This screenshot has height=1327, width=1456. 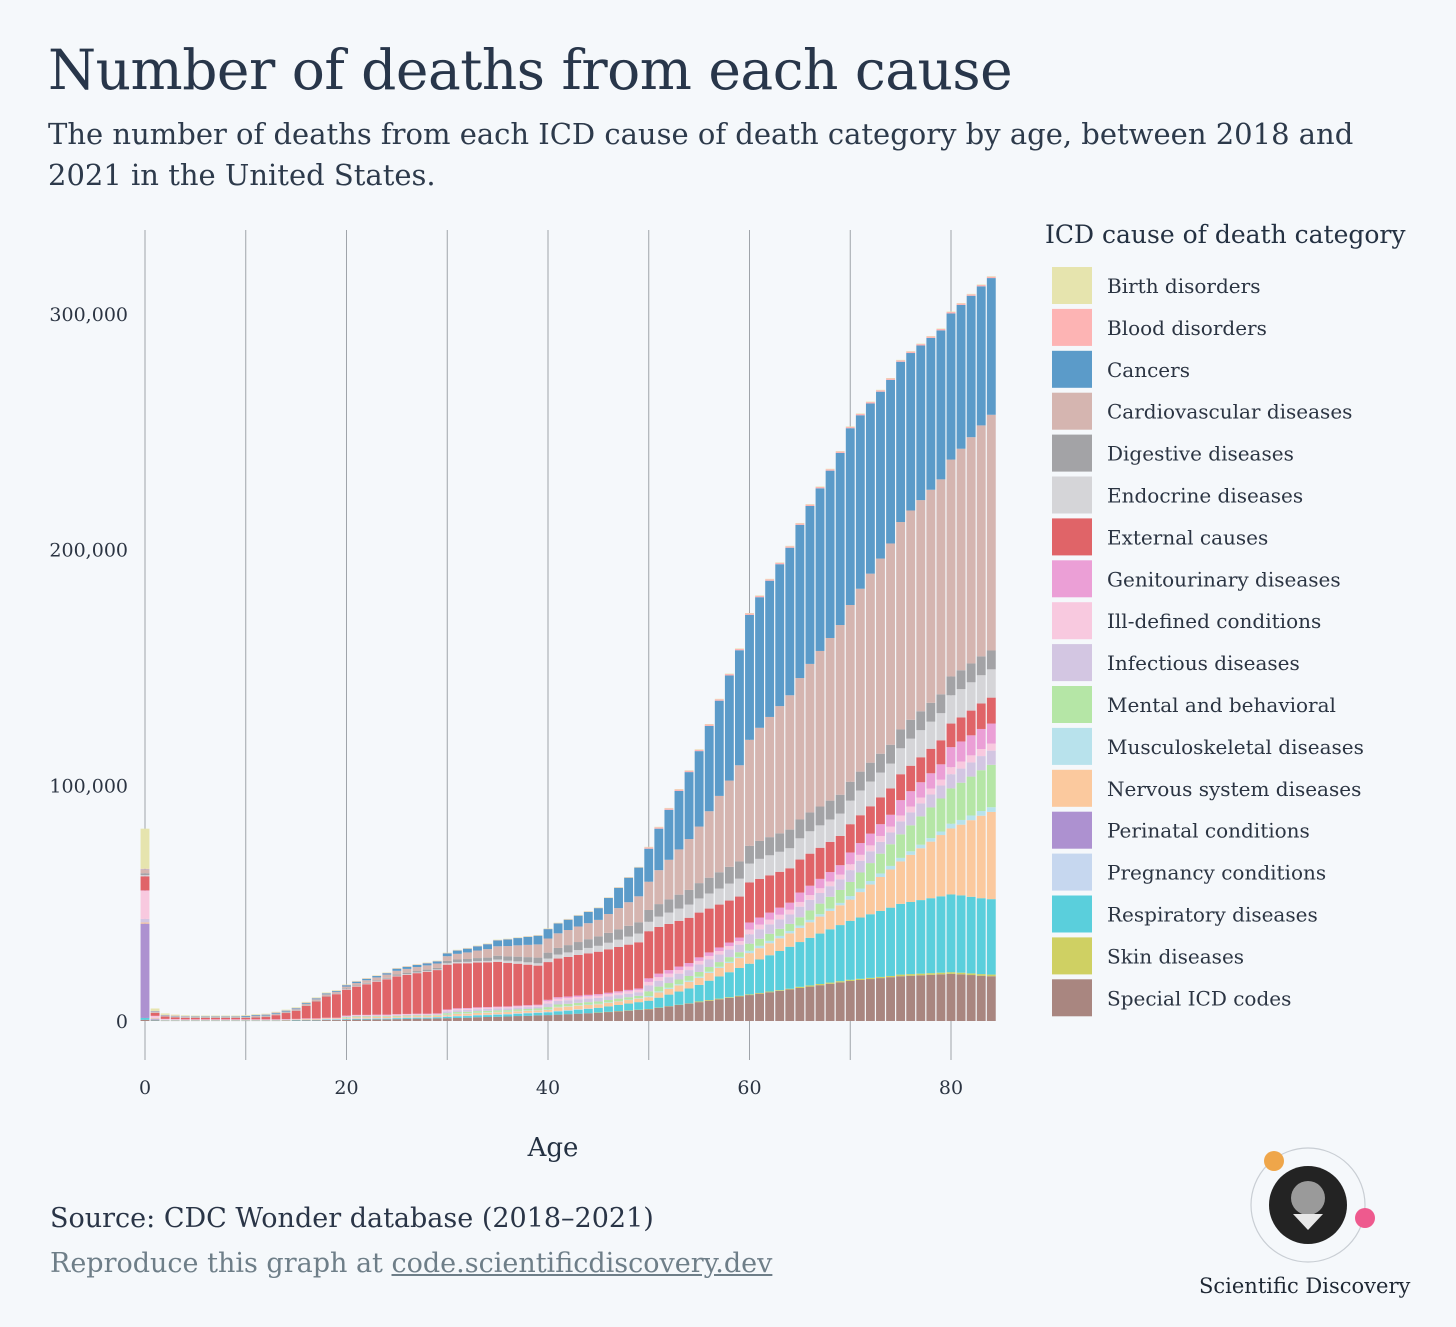 I want to click on reproduce-link: code.scientificdiscovery.dev, so click(x=582, y=1263).